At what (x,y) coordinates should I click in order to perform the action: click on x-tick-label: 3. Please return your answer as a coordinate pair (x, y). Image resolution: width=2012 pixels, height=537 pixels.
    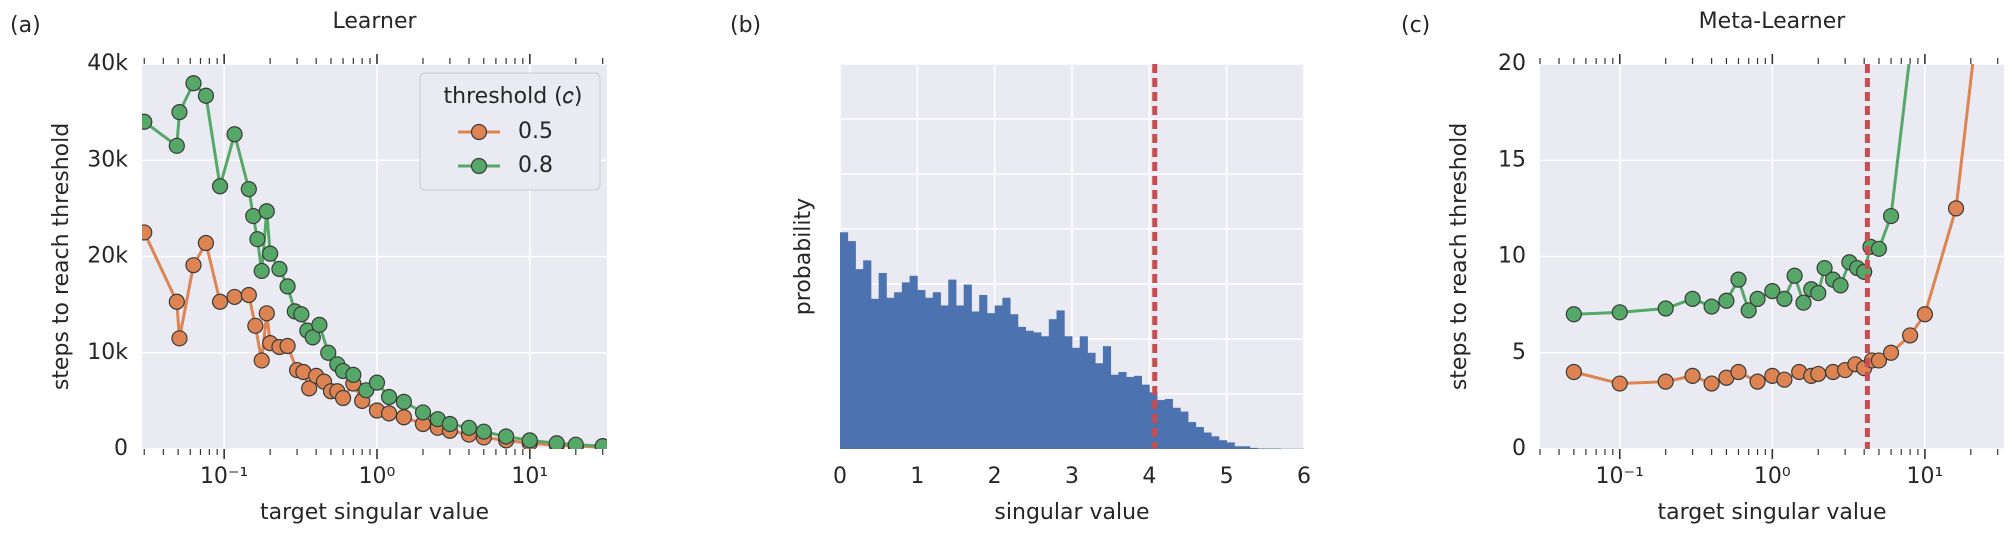
    Looking at the image, I should click on (1072, 476).